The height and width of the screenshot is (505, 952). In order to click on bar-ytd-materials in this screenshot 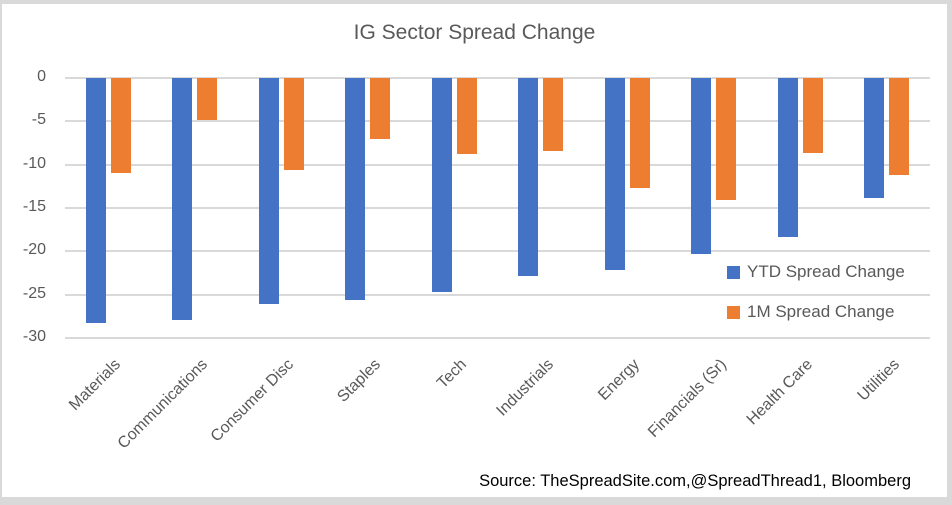, I will do `click(95, 201)`.